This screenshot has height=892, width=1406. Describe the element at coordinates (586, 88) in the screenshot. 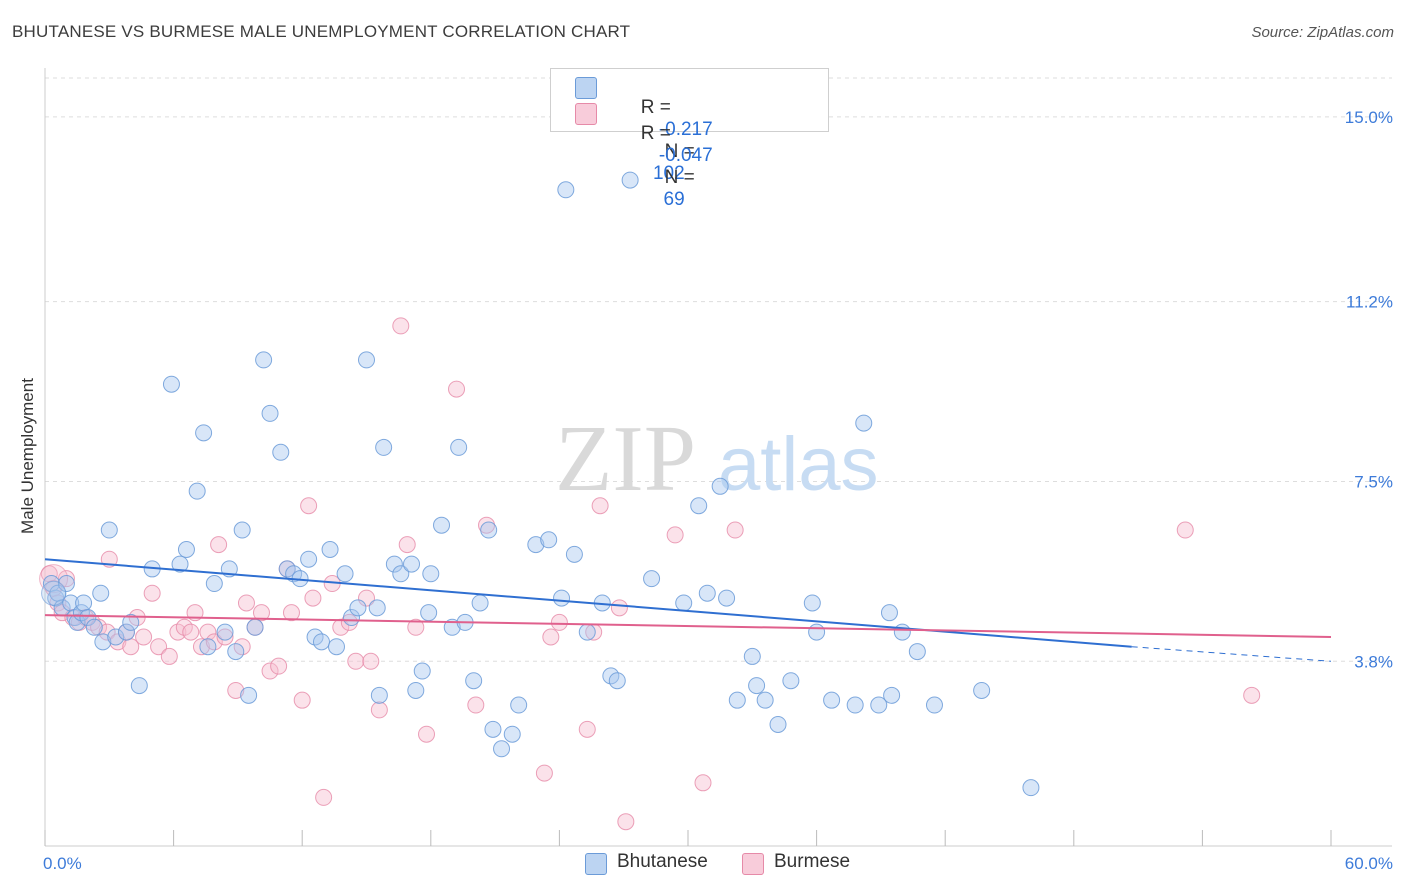

I see `bhutanese-swatch` at that location.